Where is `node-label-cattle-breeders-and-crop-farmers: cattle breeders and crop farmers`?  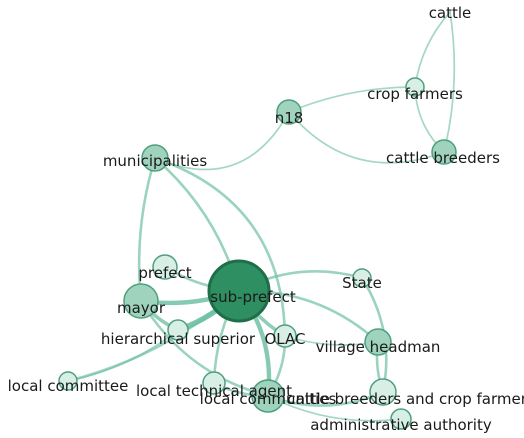
node-label-cattle-breeders-and-crop-farmers: cattle breeders and crop farmers is located at coordinates (405, 399).